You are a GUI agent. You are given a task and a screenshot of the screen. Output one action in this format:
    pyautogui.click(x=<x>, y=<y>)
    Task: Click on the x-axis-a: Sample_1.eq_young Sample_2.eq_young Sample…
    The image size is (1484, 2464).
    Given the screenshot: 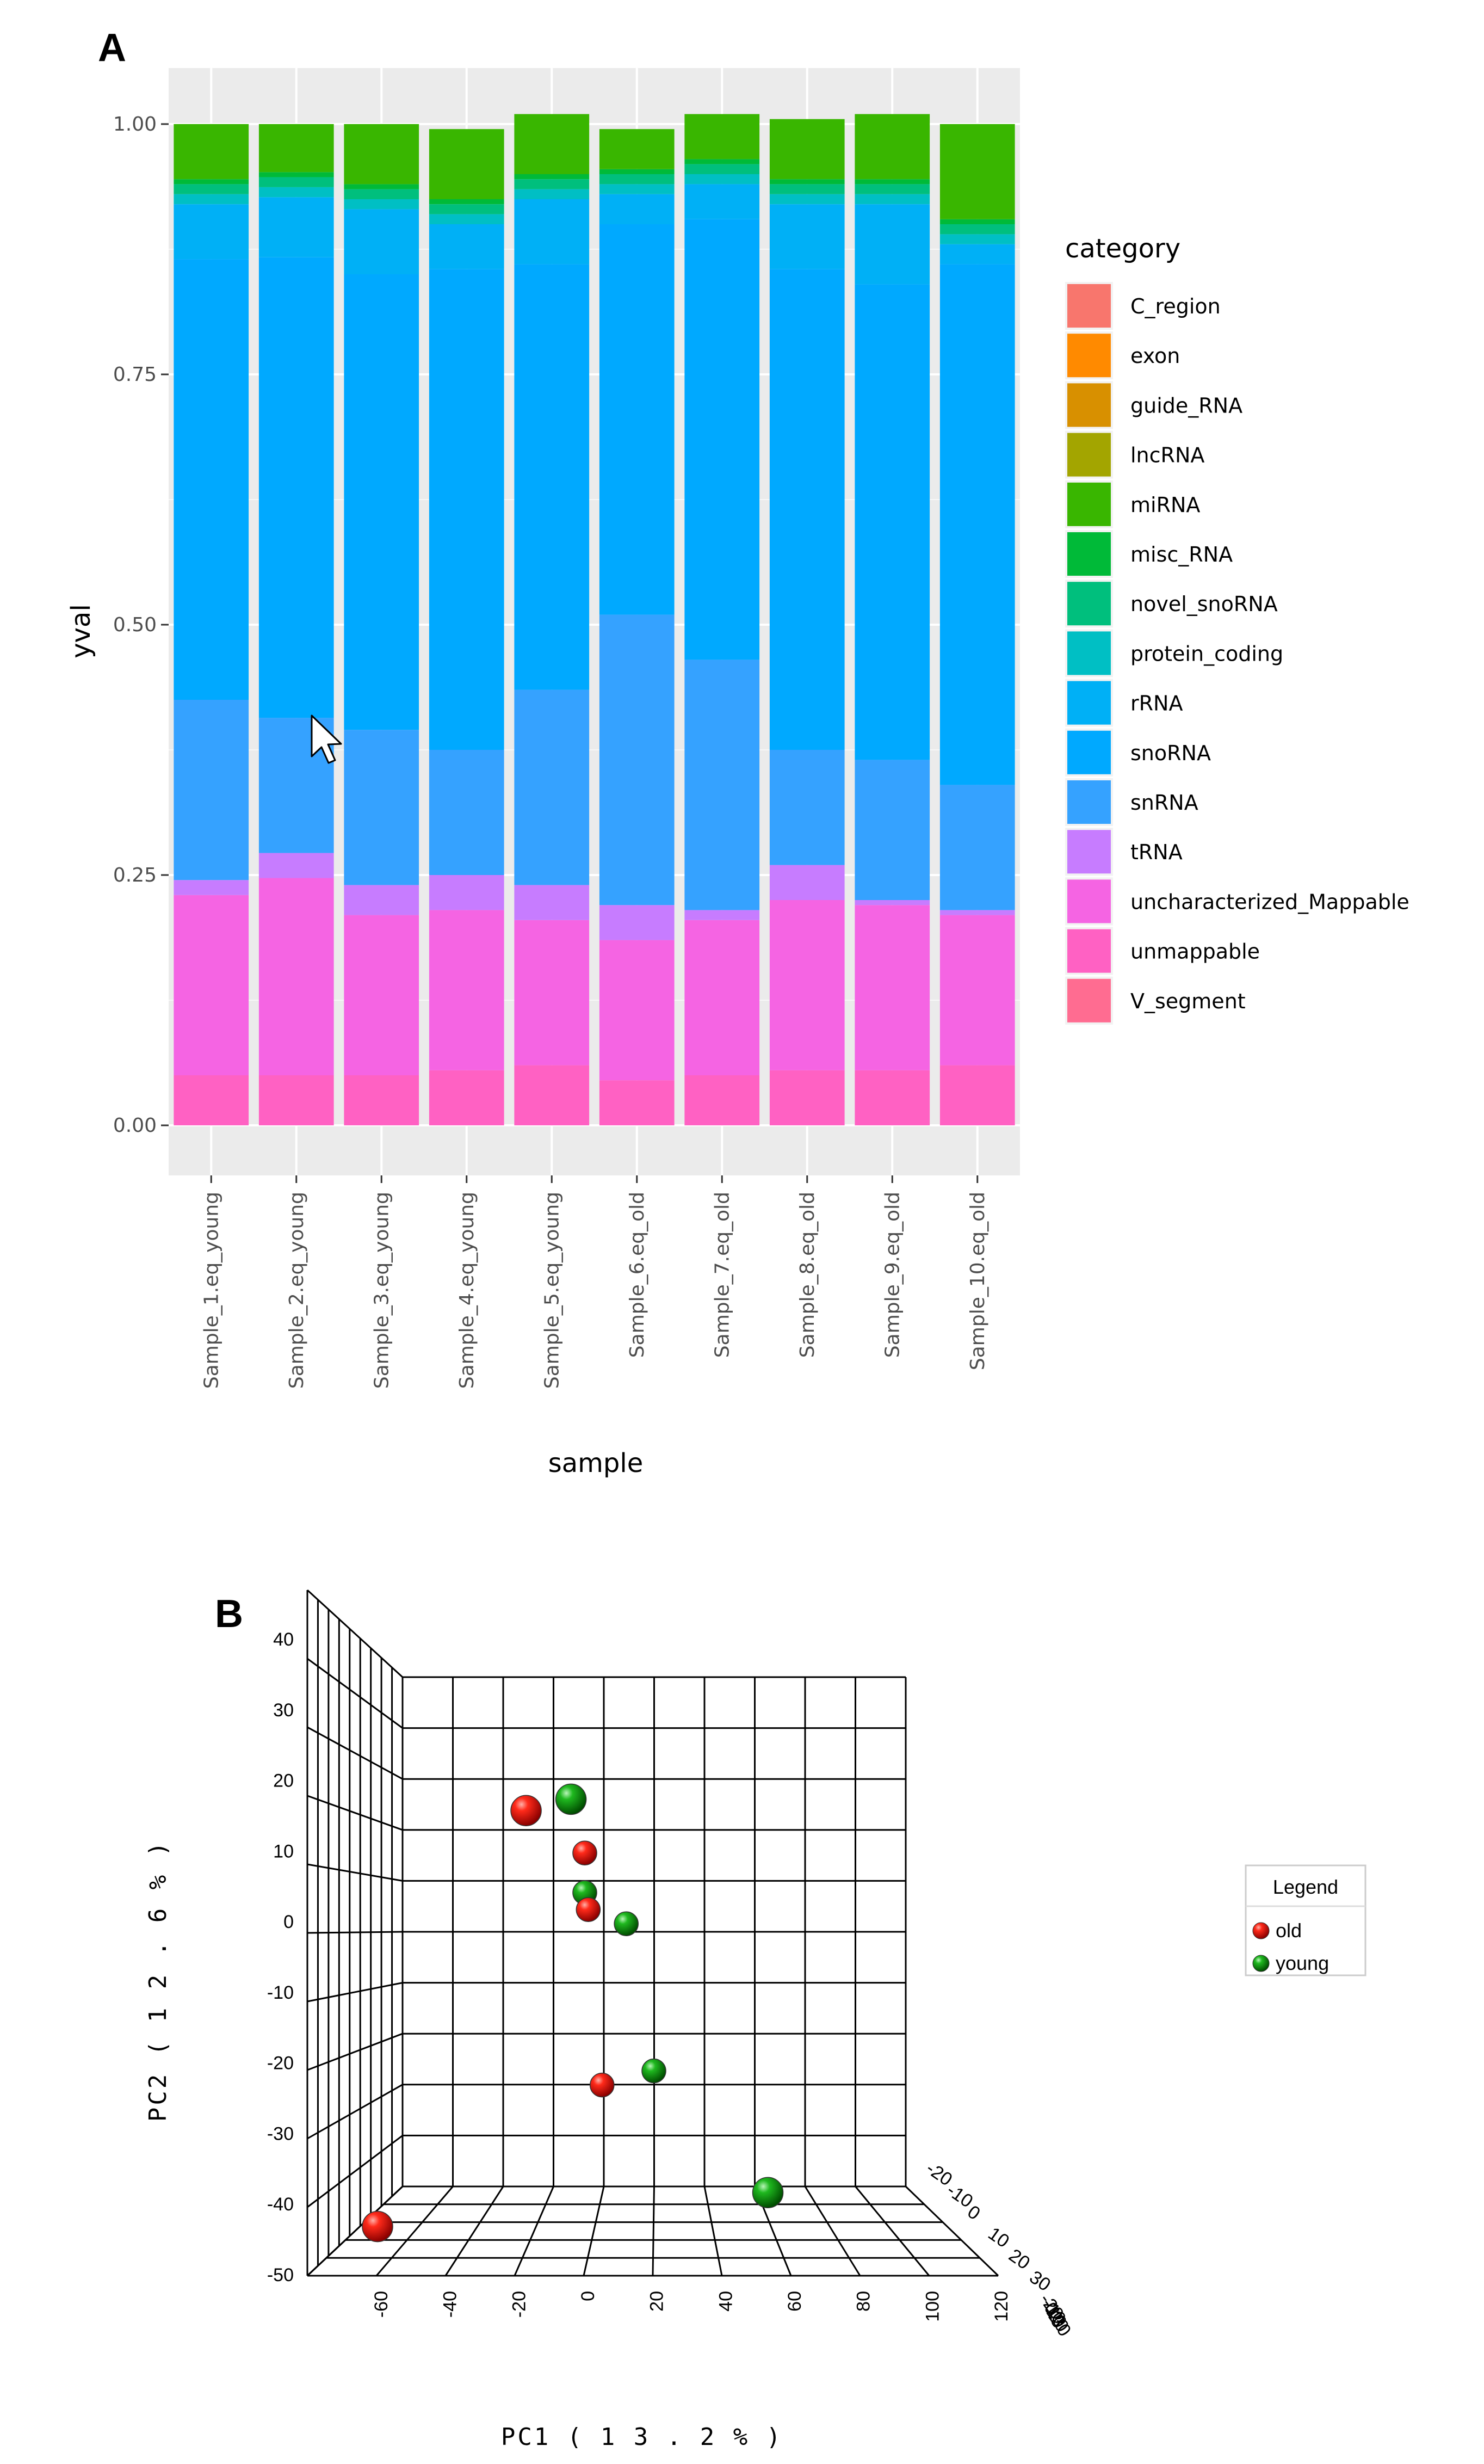 What is the action you would take?
    pyautogui.click(x=594, y=1282)
    